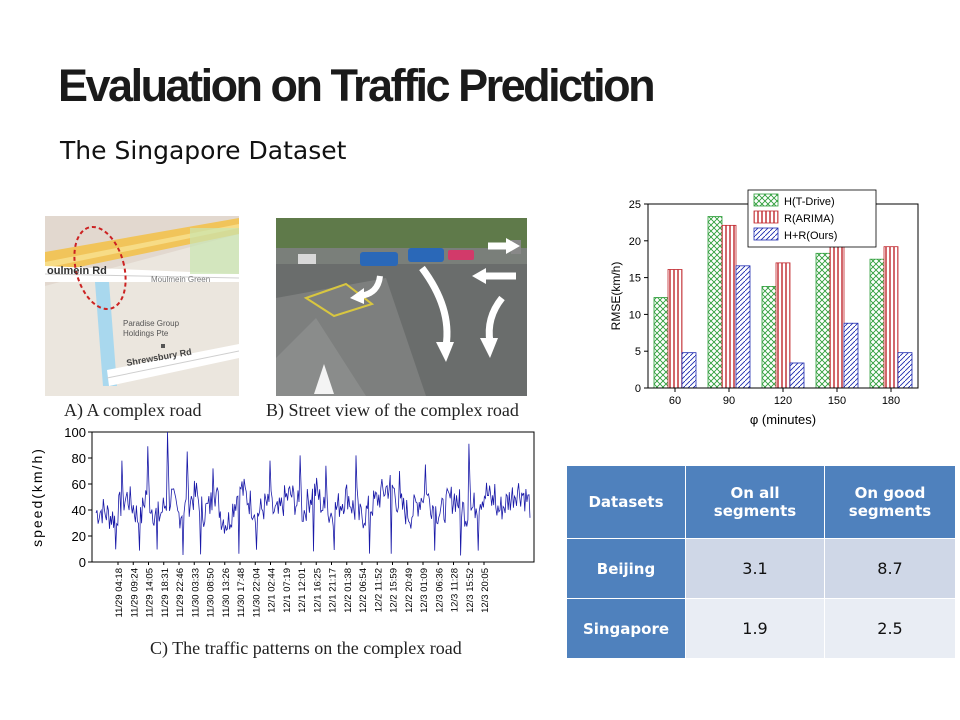 This screenshot has width=960, height=720. What do you see at coordinates (241, 592) in the screenshot?
I see `speed-x-tick-label: 11/30 17:48` at bounding box center [241, 592].